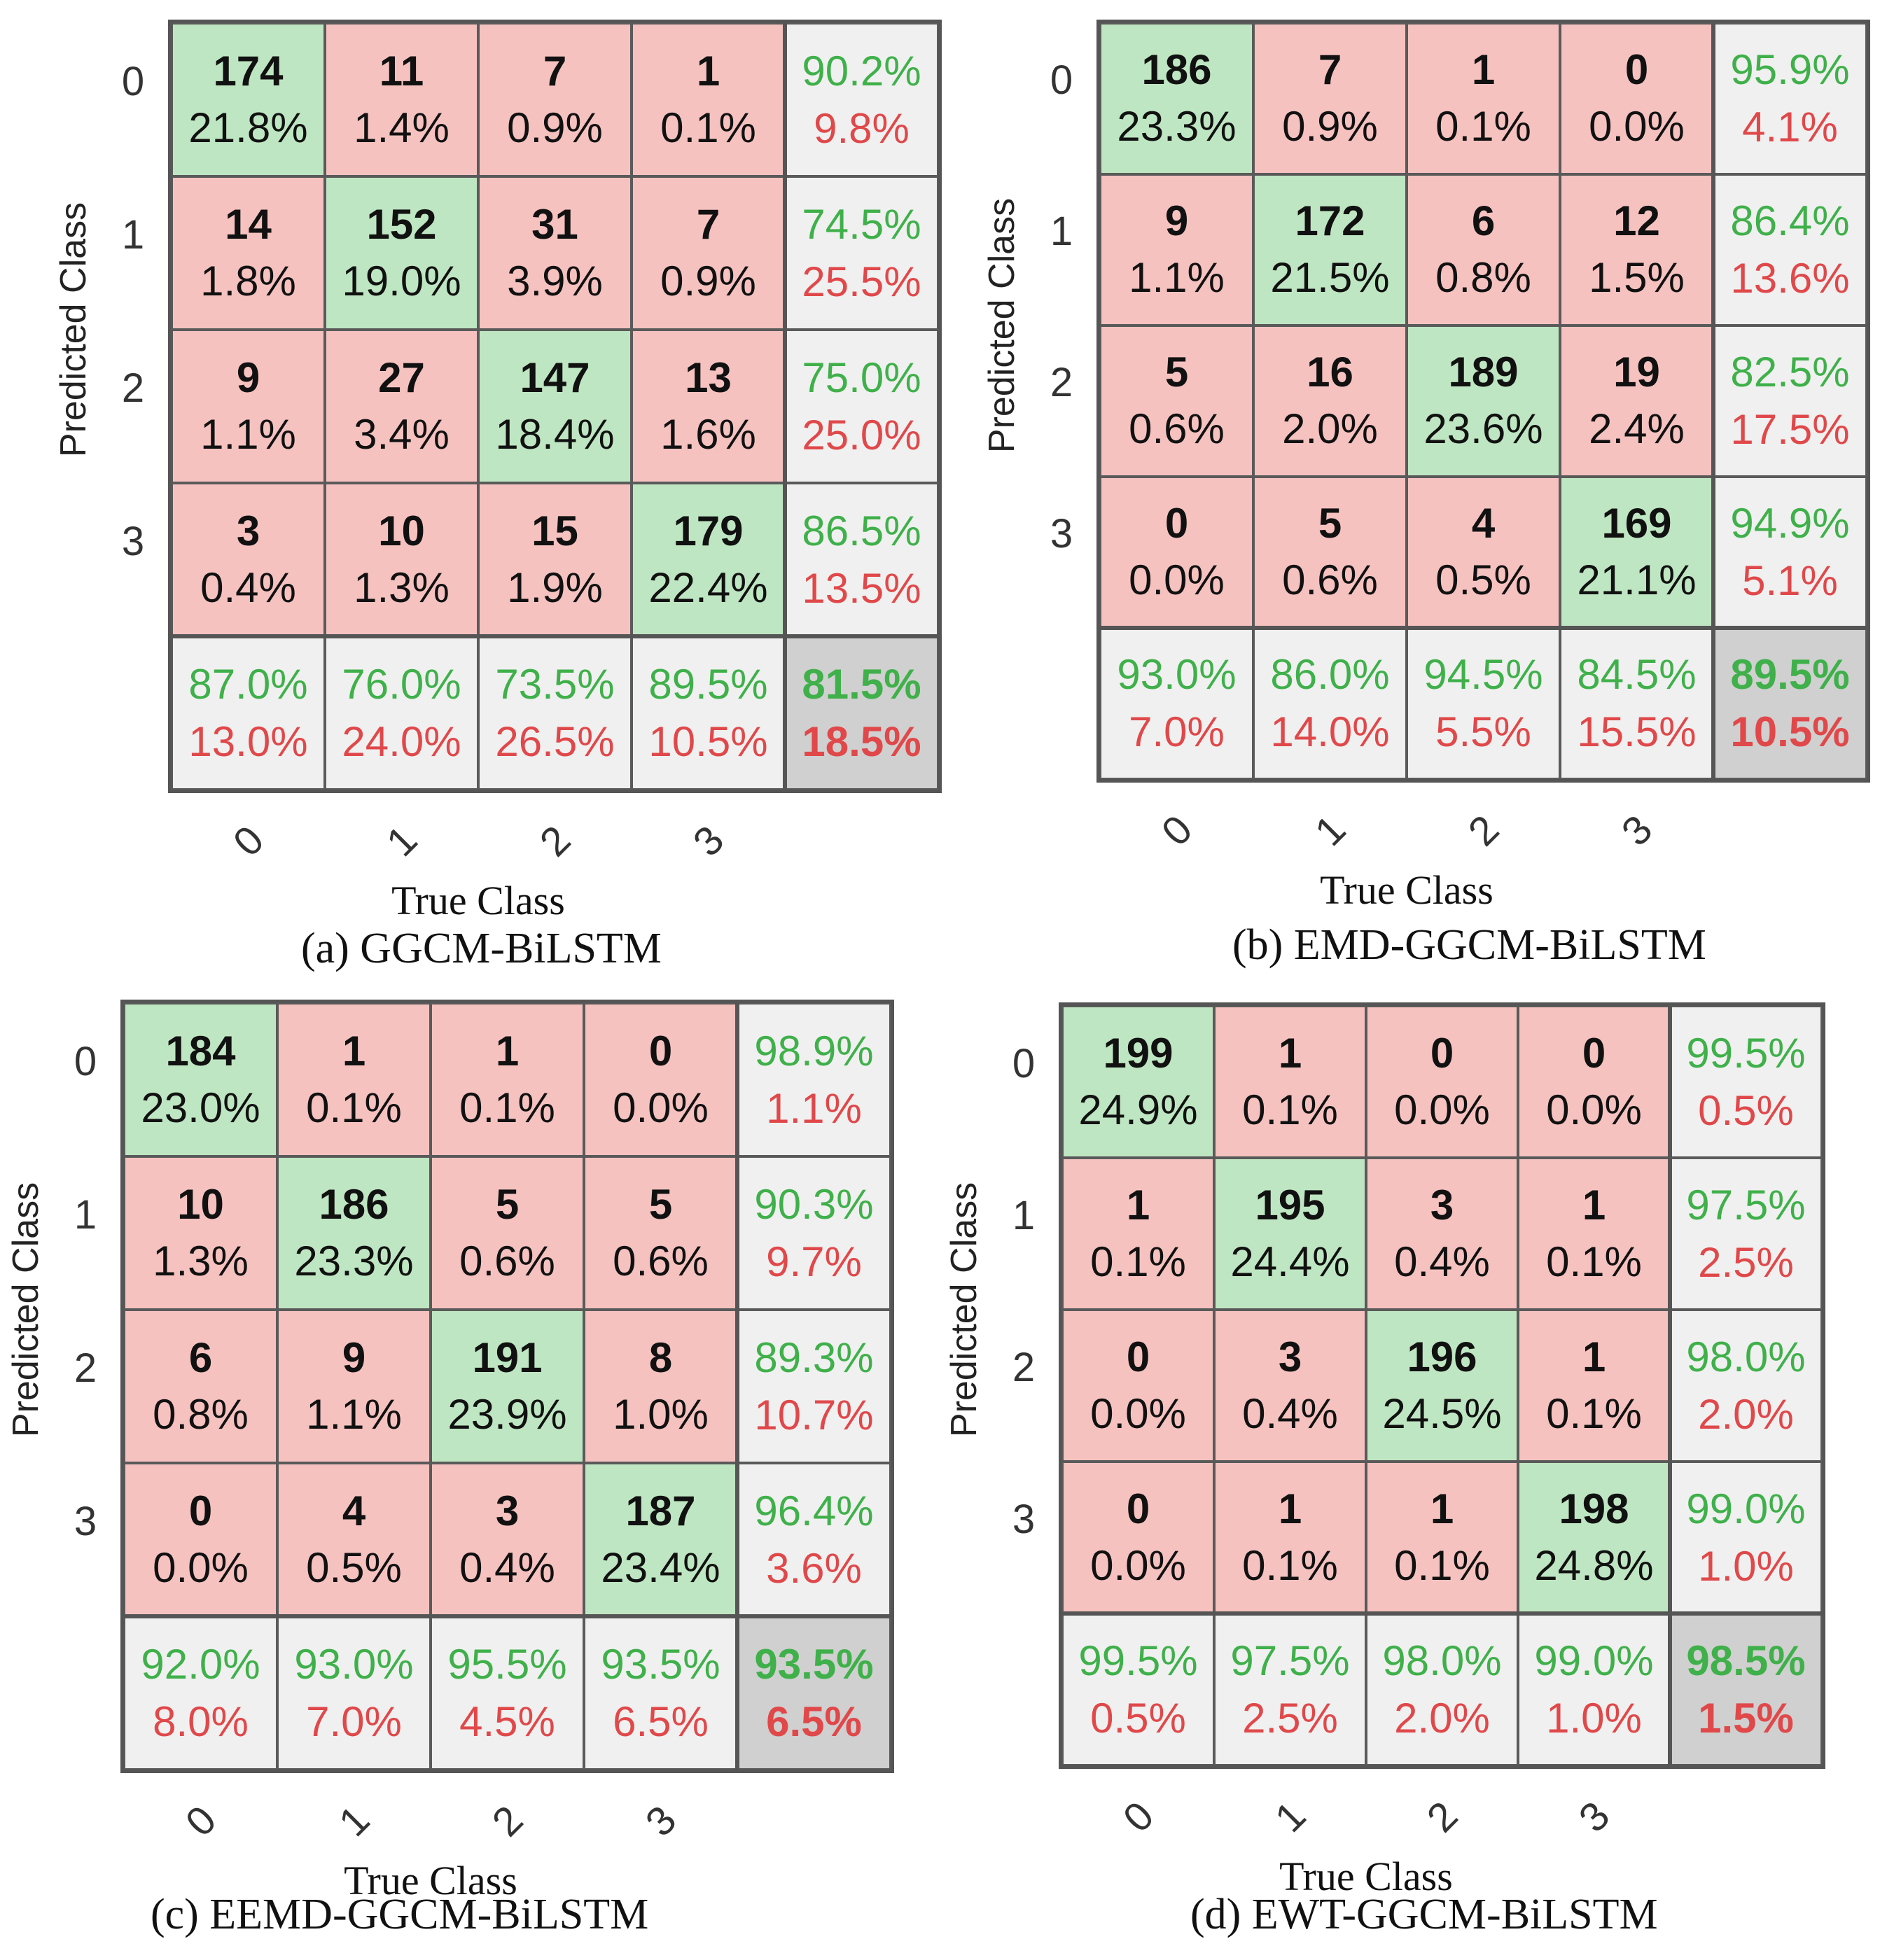 The image size is (1887, 1960). Describe the element at coordinates (1138, 1261) in the screenshot. I see `cell-percent: 0.1%` at that location.